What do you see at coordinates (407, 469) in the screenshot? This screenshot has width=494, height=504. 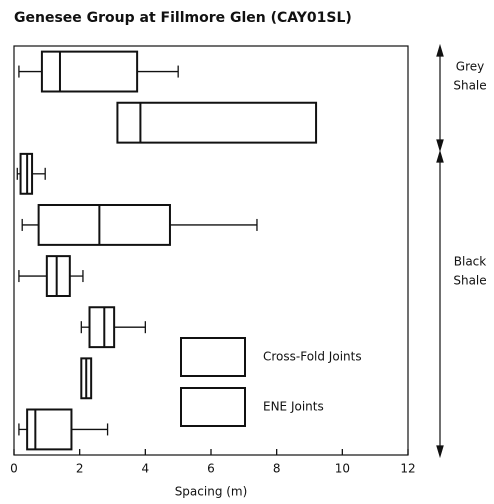 I see `x-tick-label: 12` at bounding box center [407, 469].